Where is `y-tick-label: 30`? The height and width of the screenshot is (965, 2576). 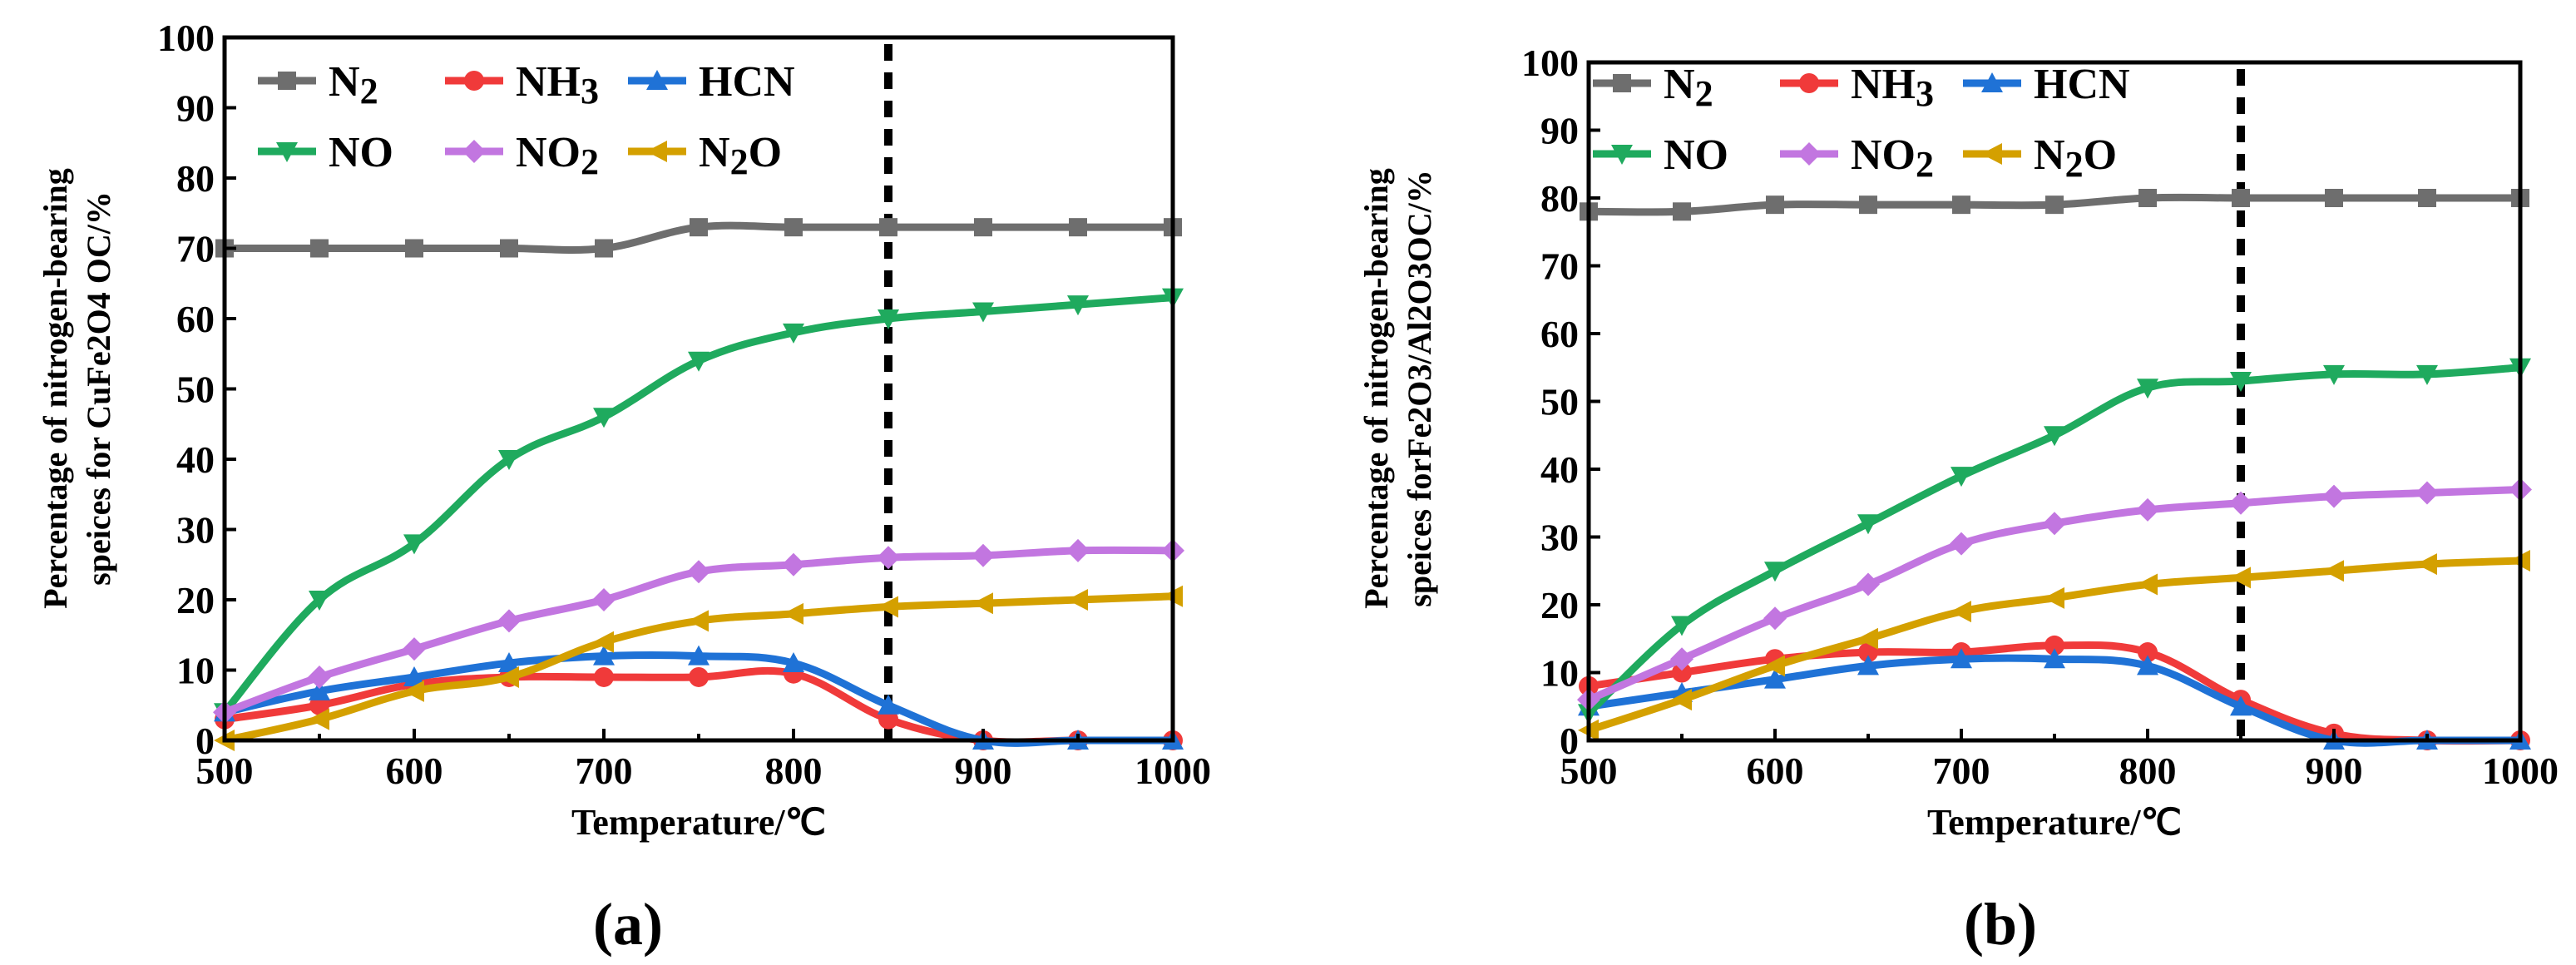 y-tick-label: 30 is located at coordinates (1559, 538).